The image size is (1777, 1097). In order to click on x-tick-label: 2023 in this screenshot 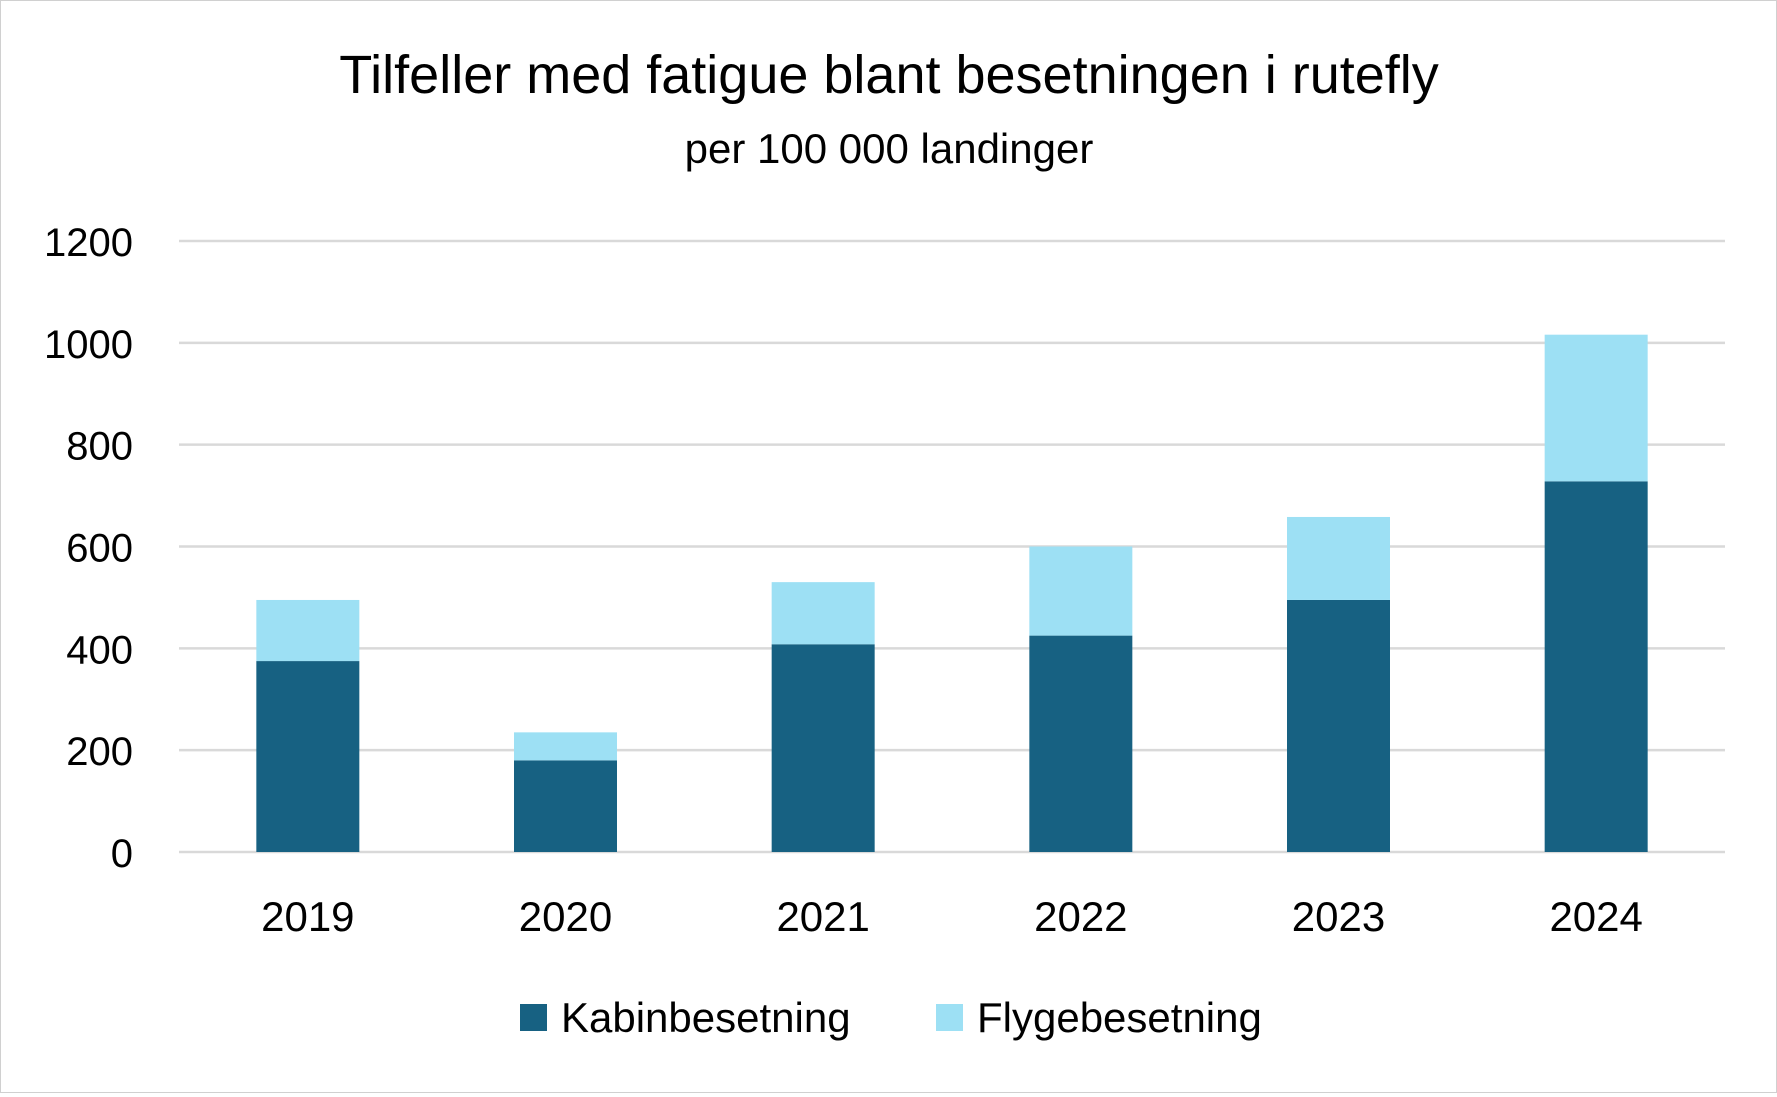, I will do `click(1338, 916)`.